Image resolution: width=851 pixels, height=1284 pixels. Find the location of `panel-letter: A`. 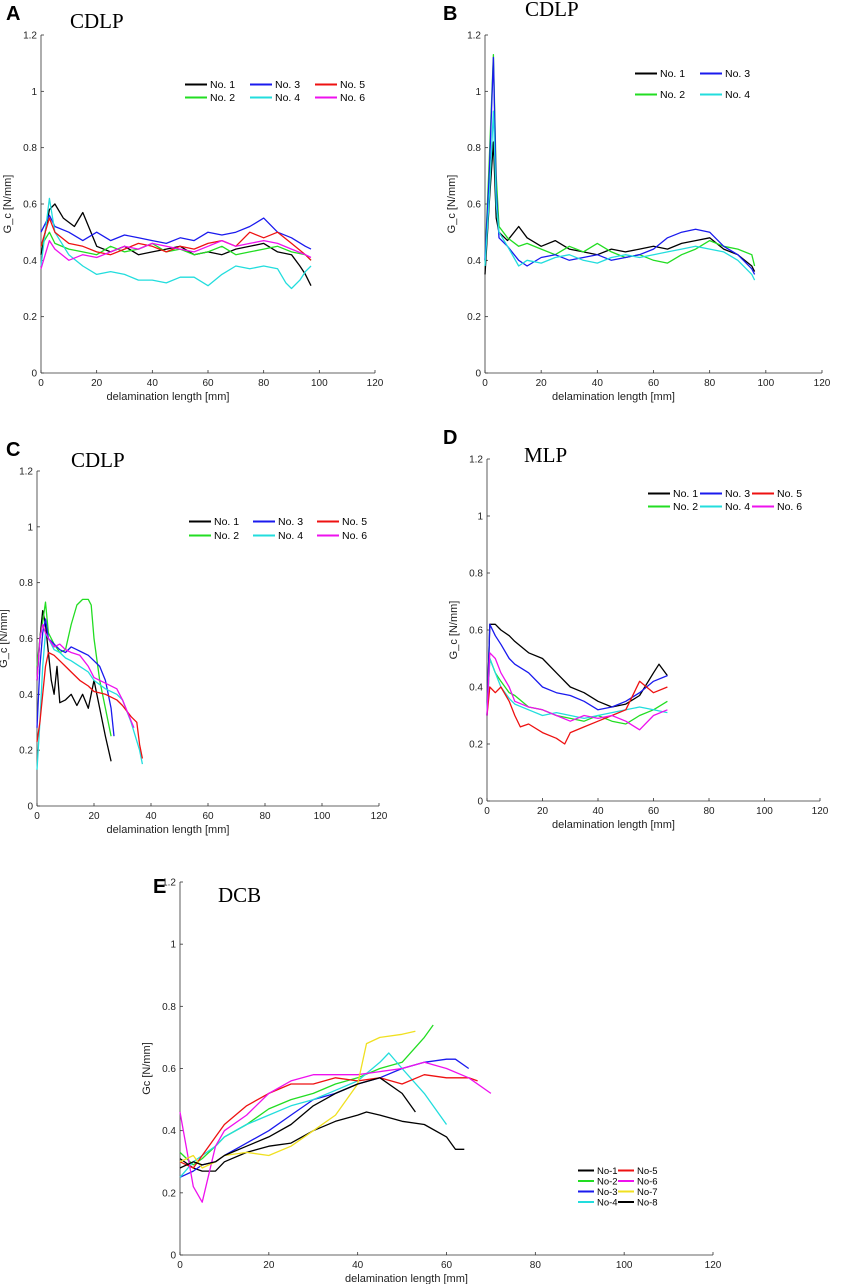

panel-letter: A is located at coordinates (13, 14).